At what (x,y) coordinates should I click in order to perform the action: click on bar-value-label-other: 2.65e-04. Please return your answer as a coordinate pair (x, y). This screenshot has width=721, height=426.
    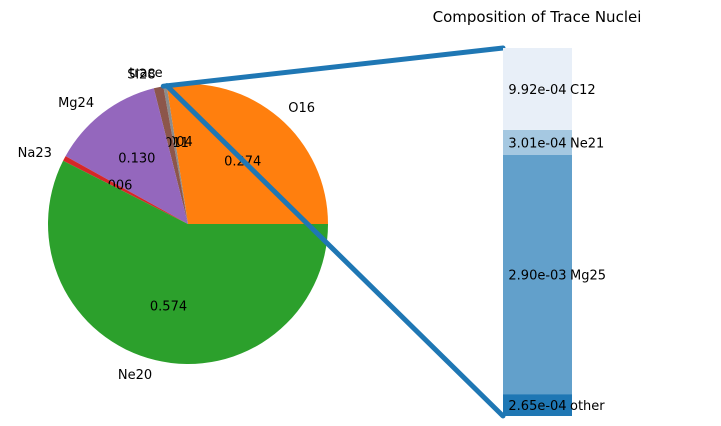
    Looking at the image, I should click on (537, 406).